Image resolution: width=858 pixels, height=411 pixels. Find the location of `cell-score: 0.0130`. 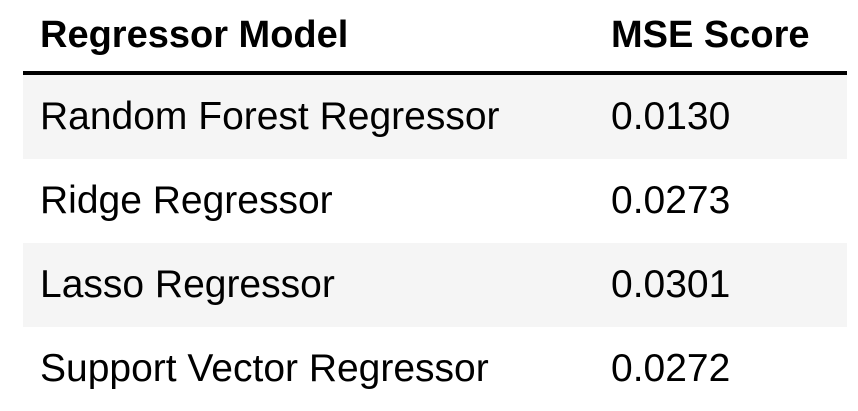

cell-score: 0.0130 is located at coordinates (711, 116).